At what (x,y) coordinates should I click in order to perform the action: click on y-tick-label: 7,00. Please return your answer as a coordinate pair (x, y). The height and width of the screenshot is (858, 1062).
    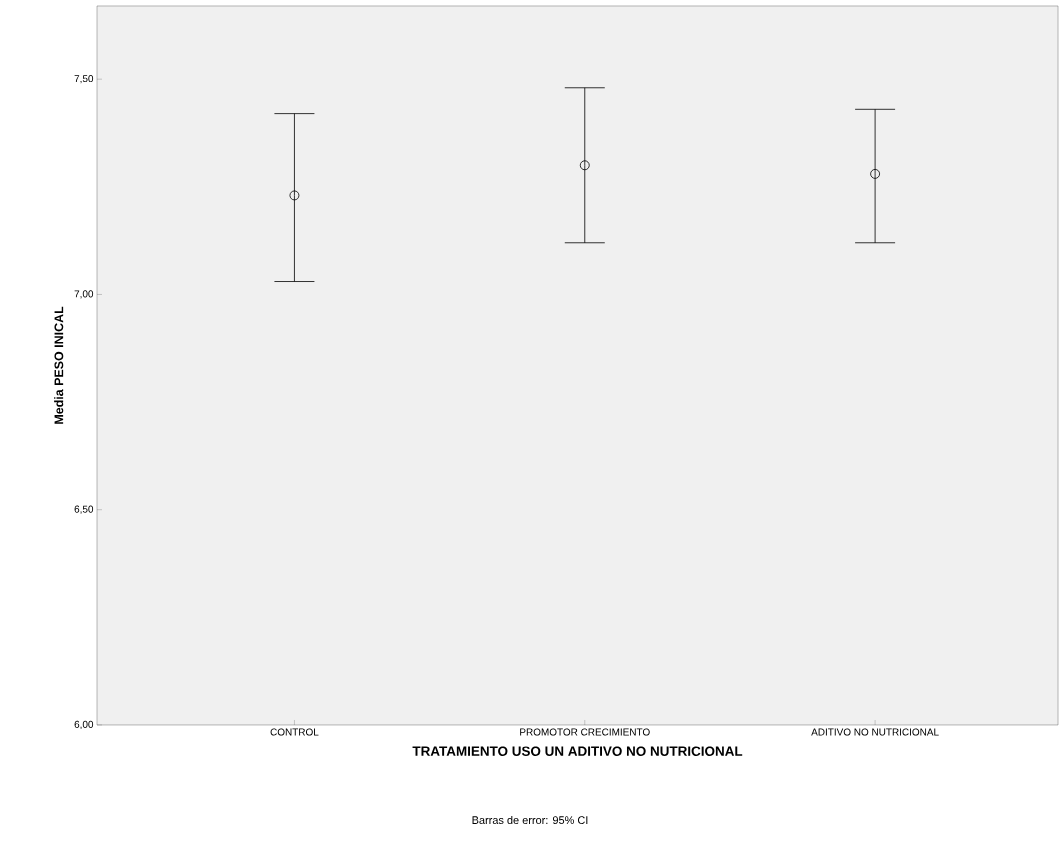
    Looking at the image, I should click on (84, 294).